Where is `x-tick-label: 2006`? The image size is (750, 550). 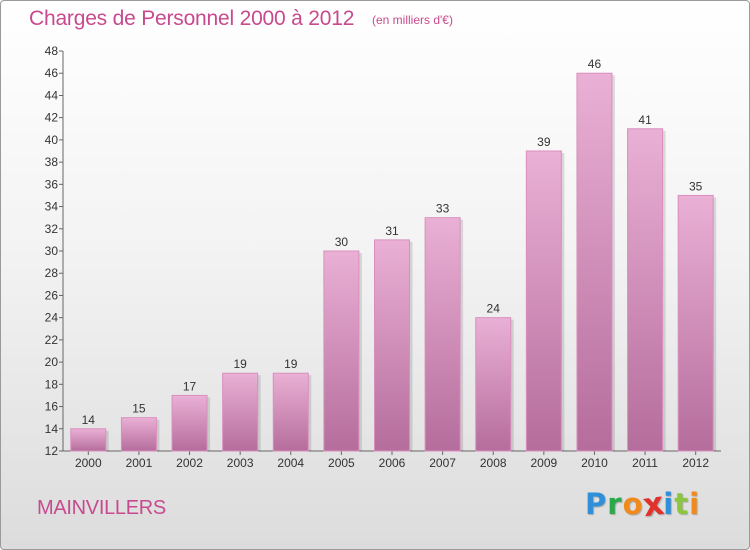 x-tick-label: 2006 is located at coordinates (392, 463).